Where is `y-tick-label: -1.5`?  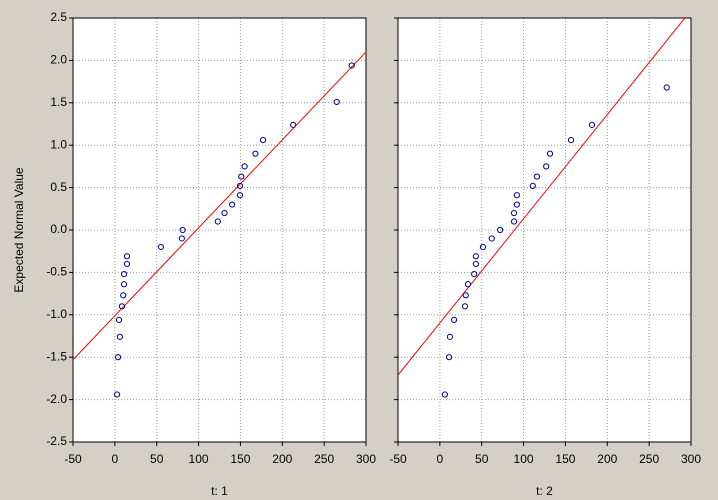
y-tick-label: -1.5 is located at coordinates (56, 356).